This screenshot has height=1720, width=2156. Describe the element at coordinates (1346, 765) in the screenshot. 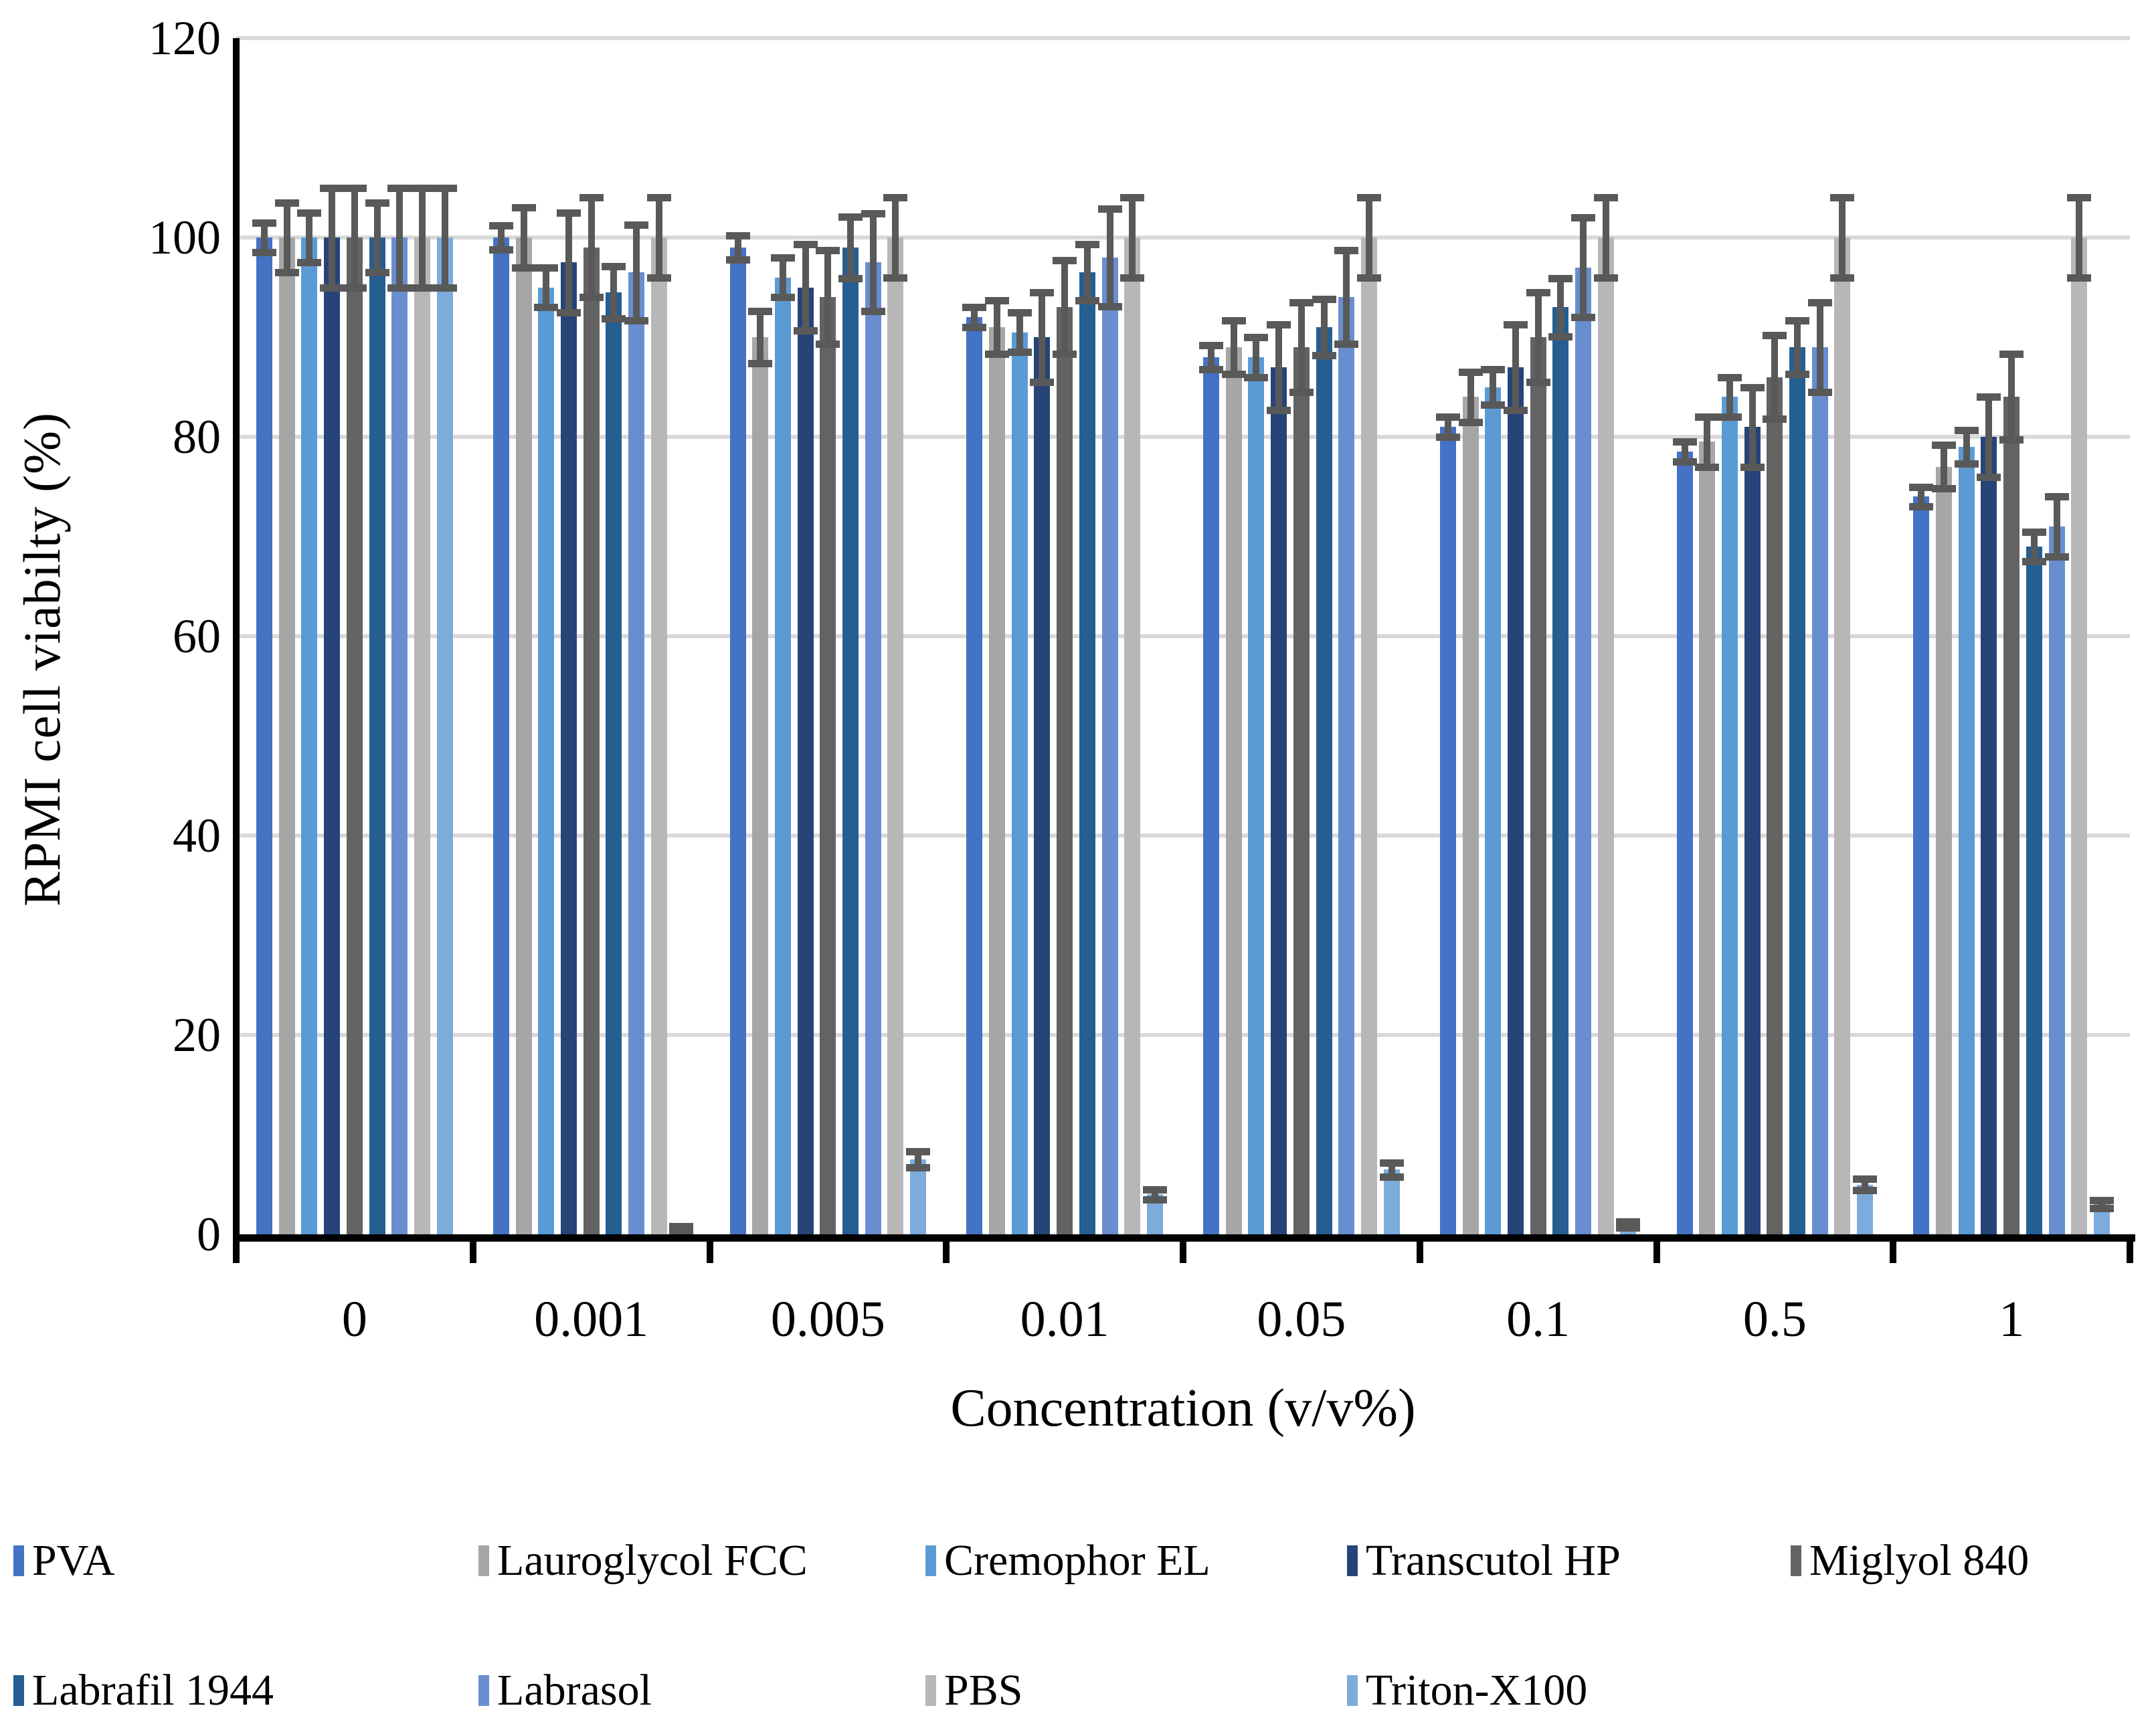

I see `bar-labrasol-0.05` at that location.